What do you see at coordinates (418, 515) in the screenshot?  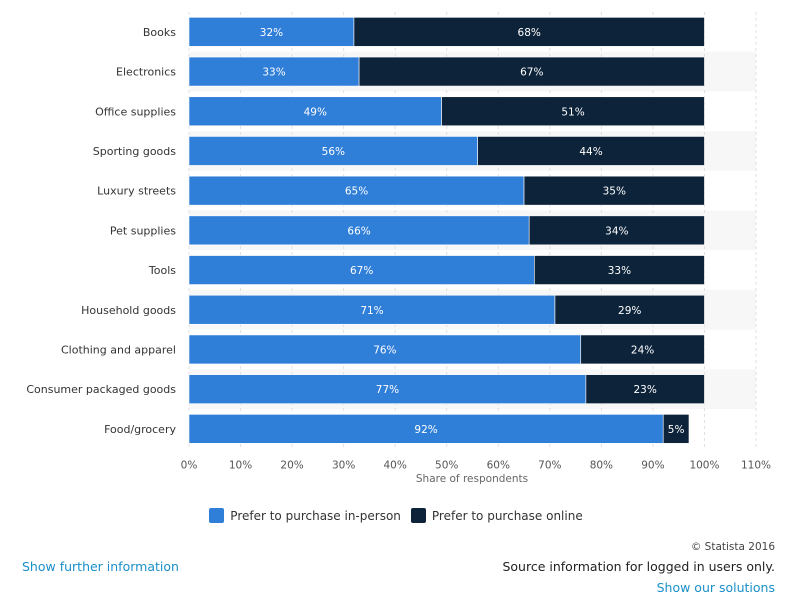 I see `legend-swatch-online` at bounding box center [418, 515].